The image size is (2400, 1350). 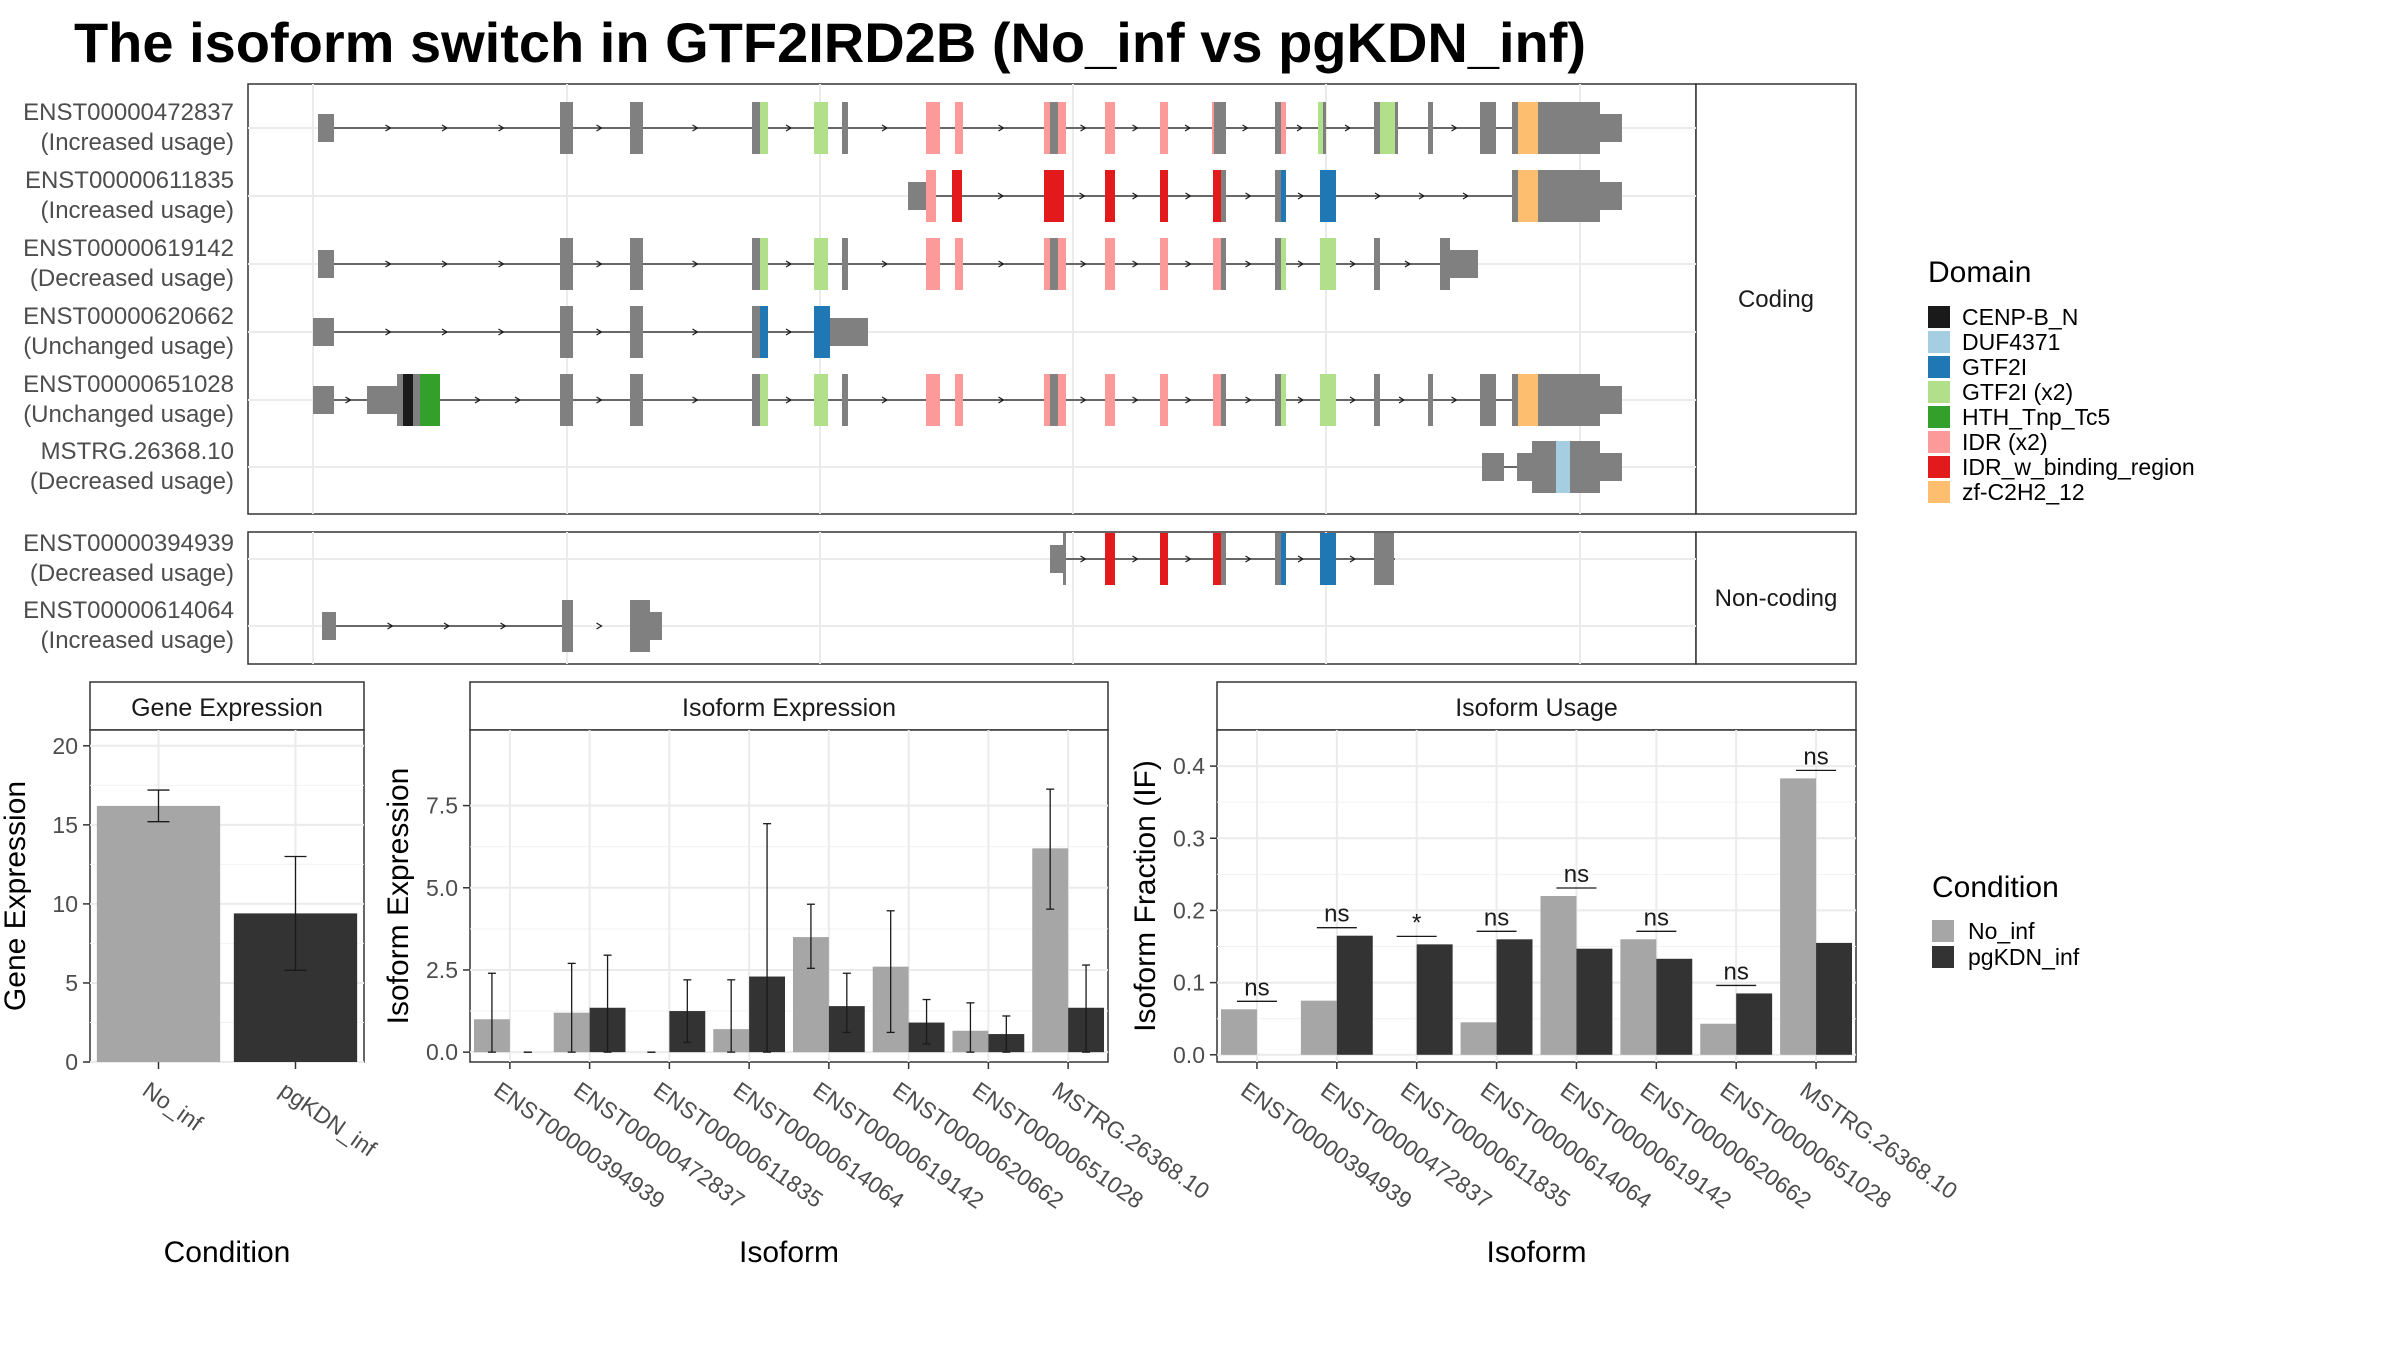 What do you see at coordinates (128, 414) in the screenshot?
I see `transcript-usage-label: (Unchanged usage)` at bounding box center [128, 414].